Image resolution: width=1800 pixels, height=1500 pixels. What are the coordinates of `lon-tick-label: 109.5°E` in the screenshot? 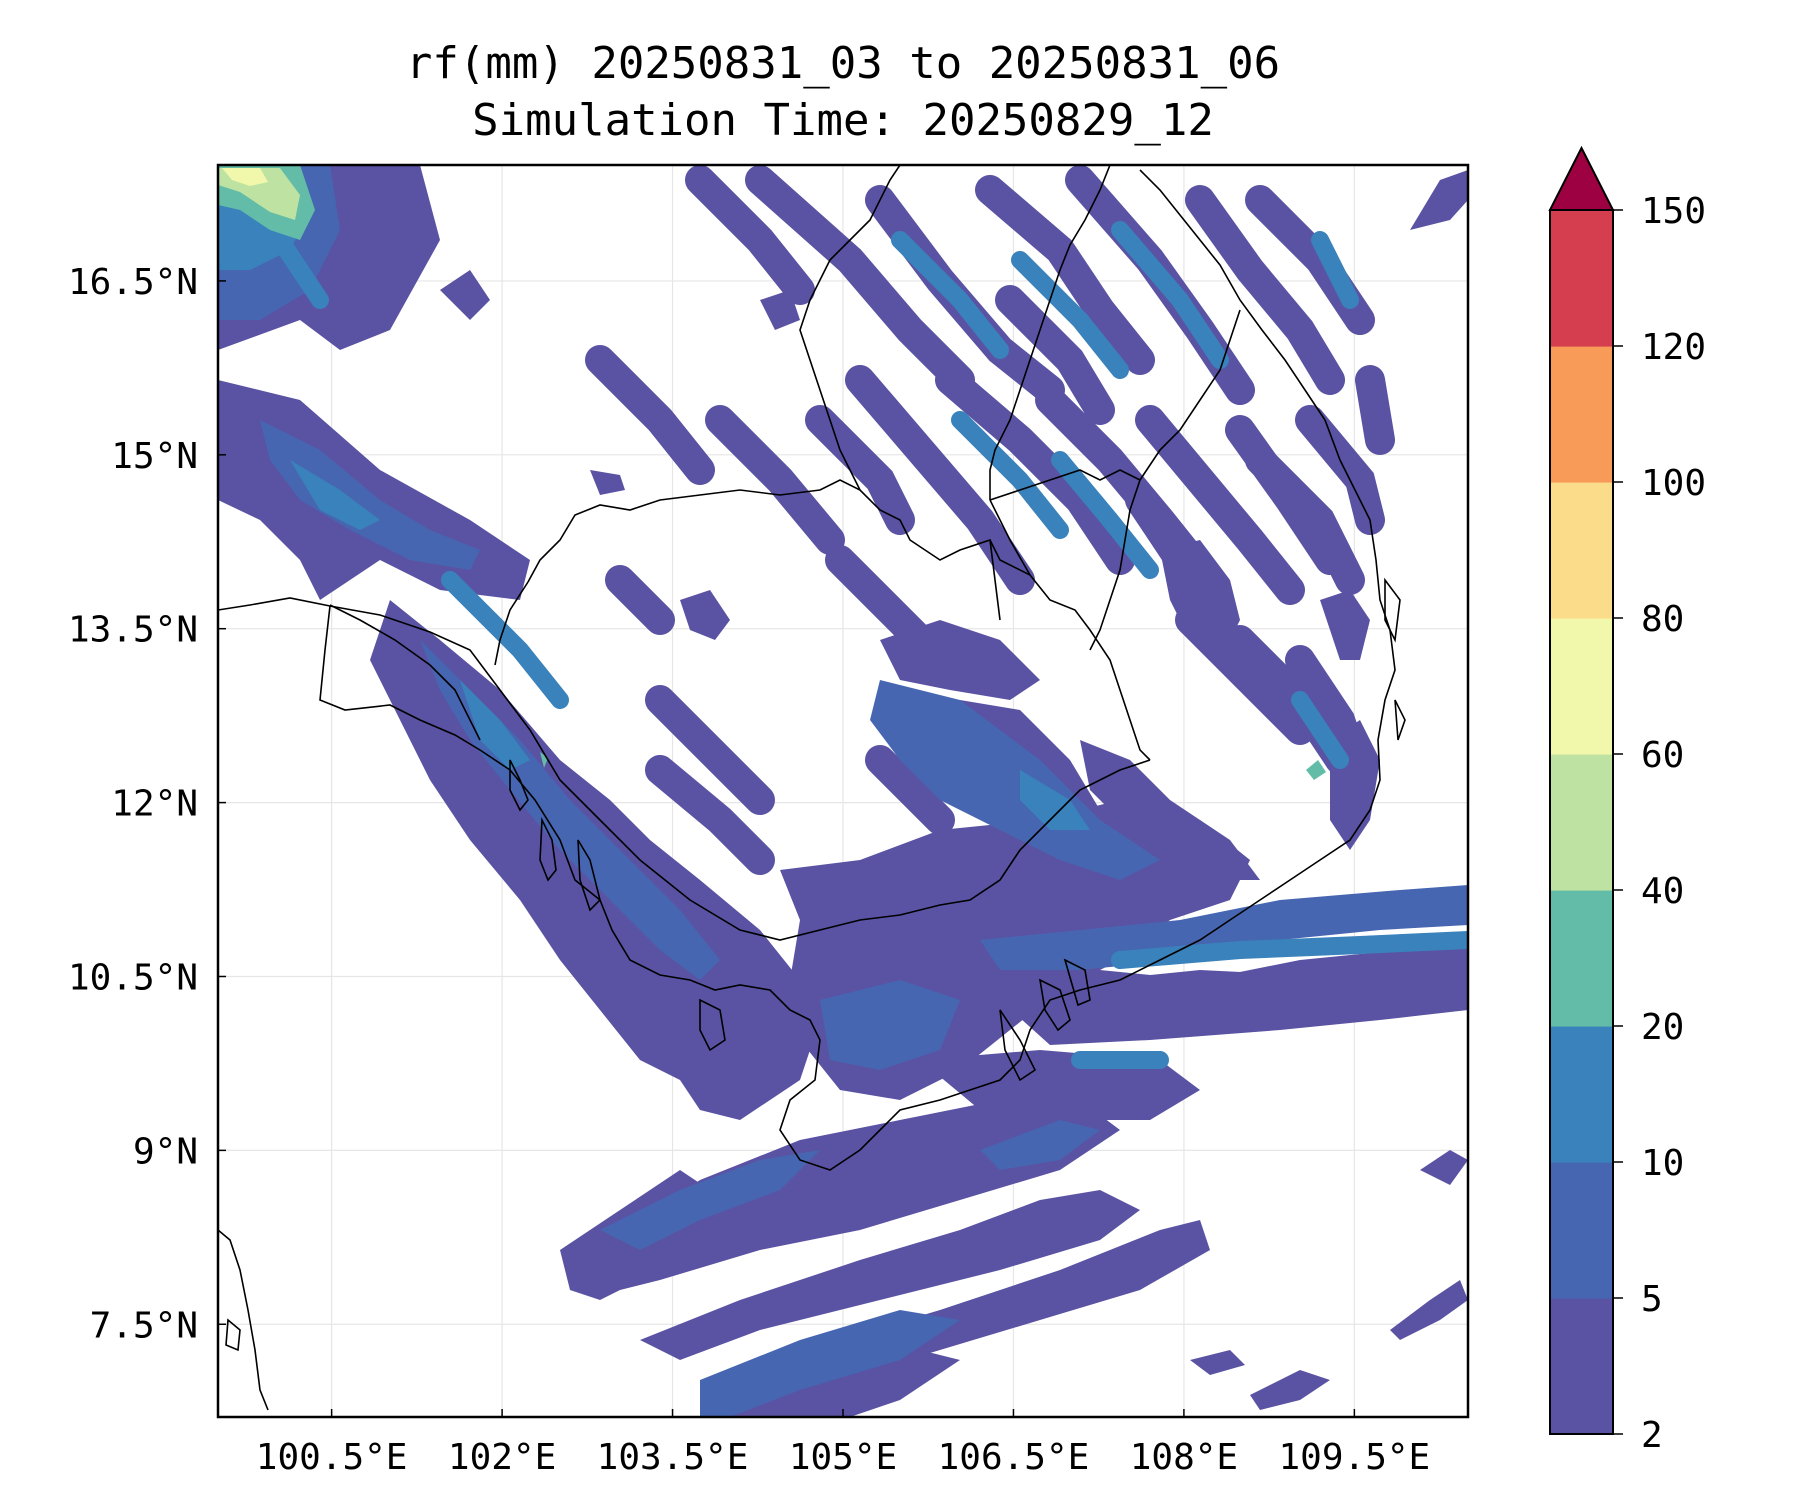 It's located at (1355, 1457).